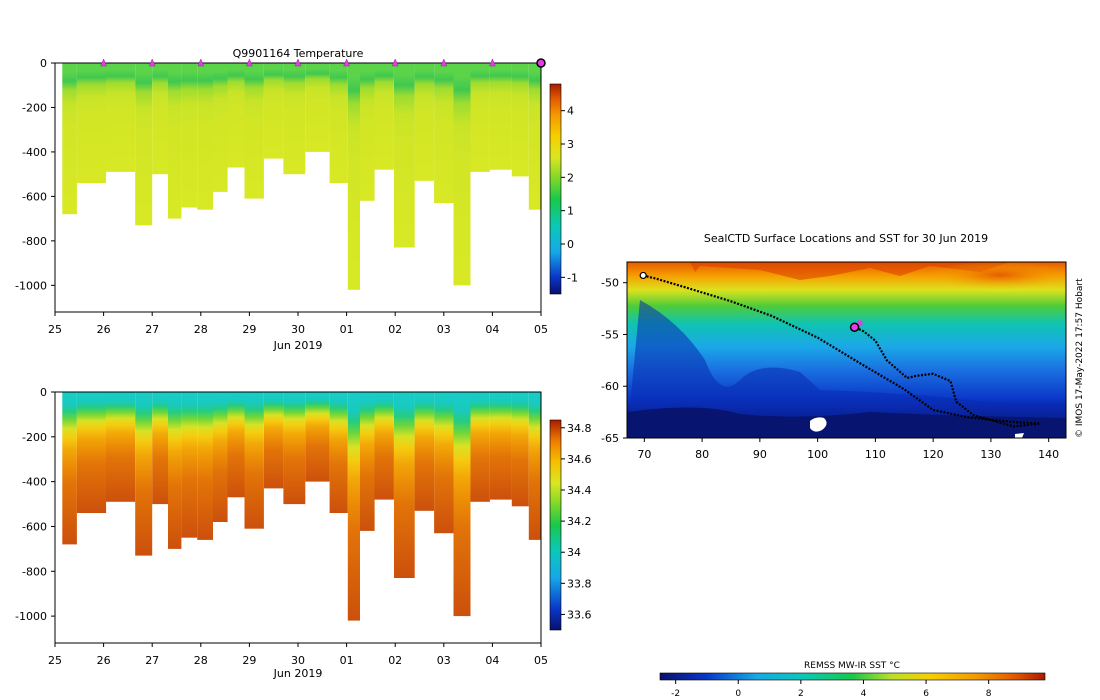 This screenshot has height=700, width=1100. Describe the element at coordinates (818, 424) in the screenshot. I see `island-landmass` at that location.